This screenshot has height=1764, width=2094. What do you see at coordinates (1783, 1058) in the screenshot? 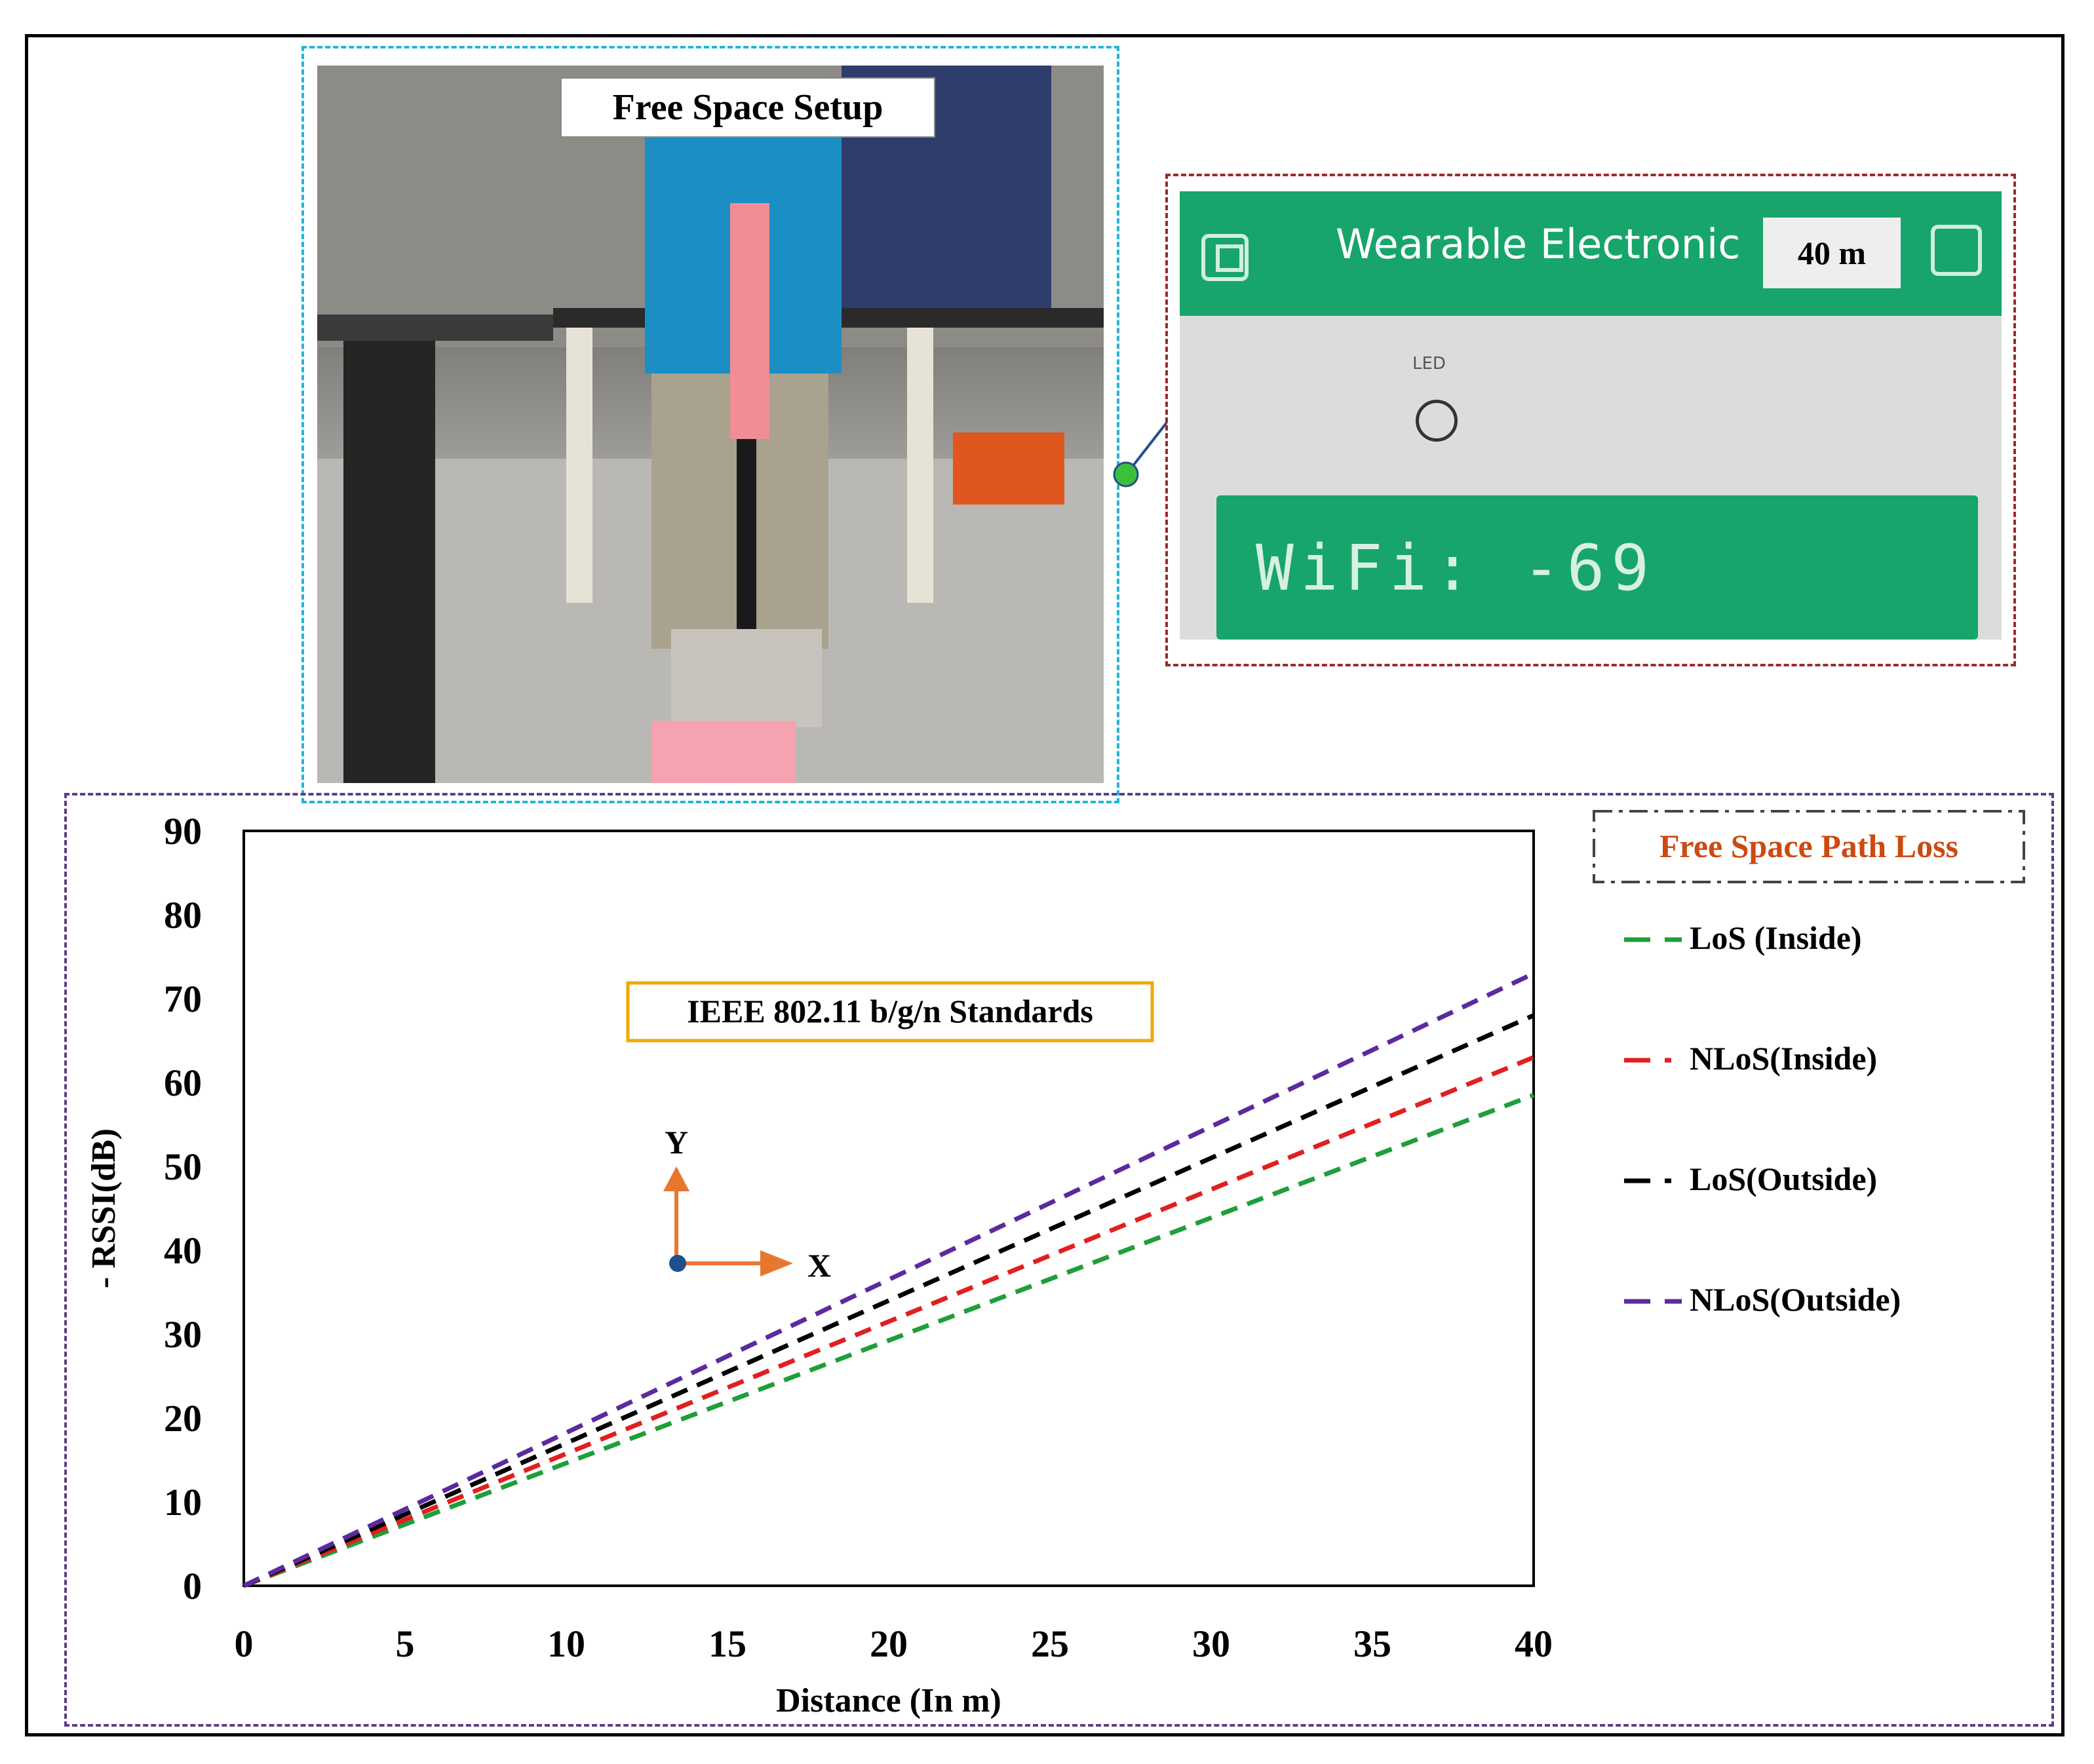
I see `legend-label: NLoS(Inside)` at bounding box center [1783, 1058].